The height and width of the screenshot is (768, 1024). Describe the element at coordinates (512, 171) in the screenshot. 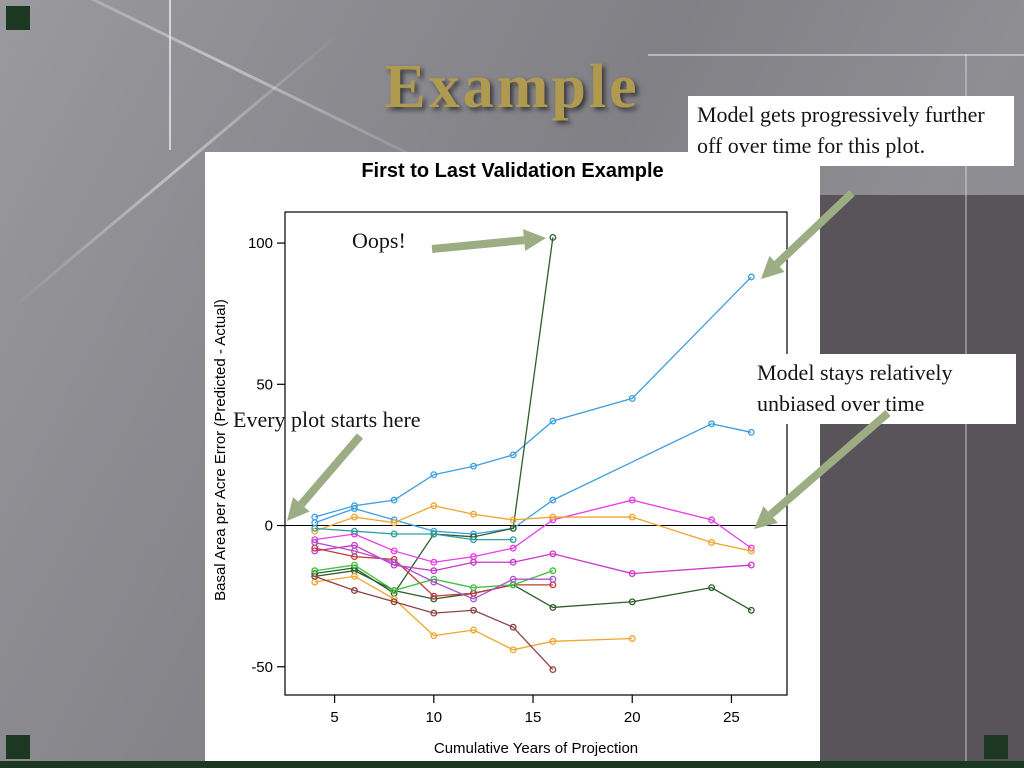

I see `chart-title: First to Last Validation Example` at that location.